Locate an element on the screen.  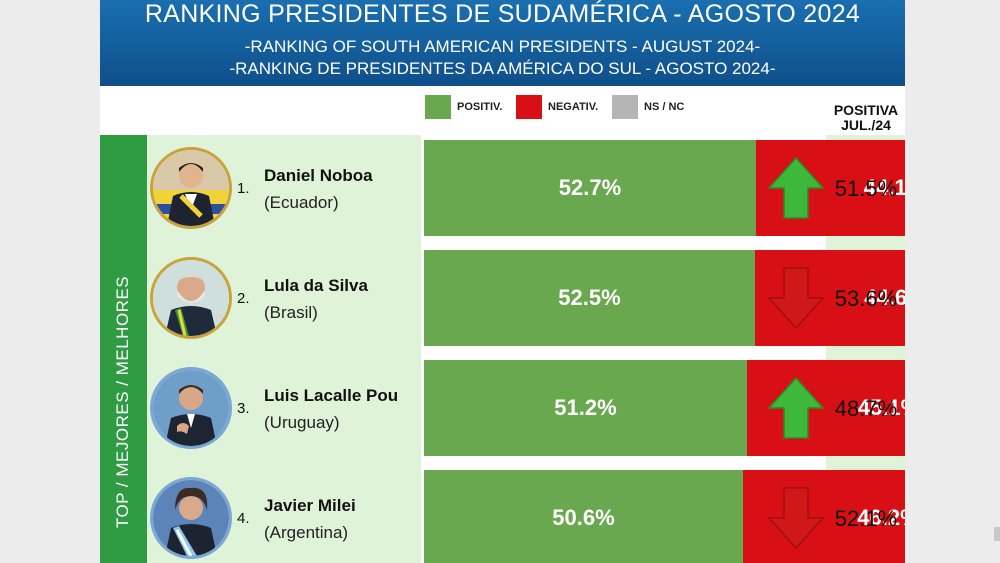
top-strip is located at coordinates (123, 349).